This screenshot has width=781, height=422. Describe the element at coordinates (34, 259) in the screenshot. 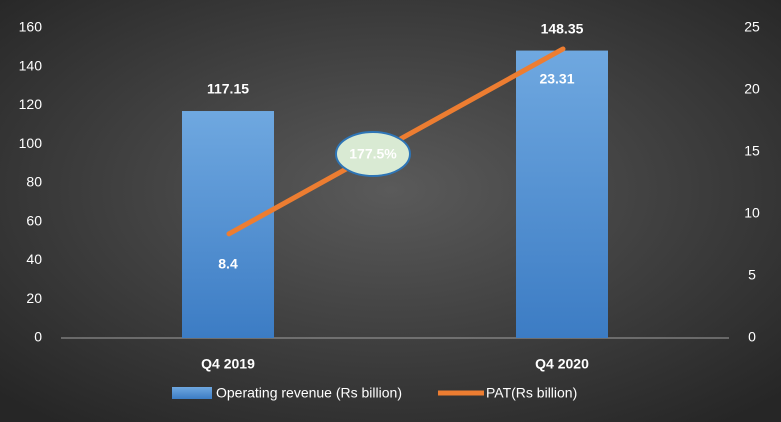

I see `y-tick-label: 40` at that location.